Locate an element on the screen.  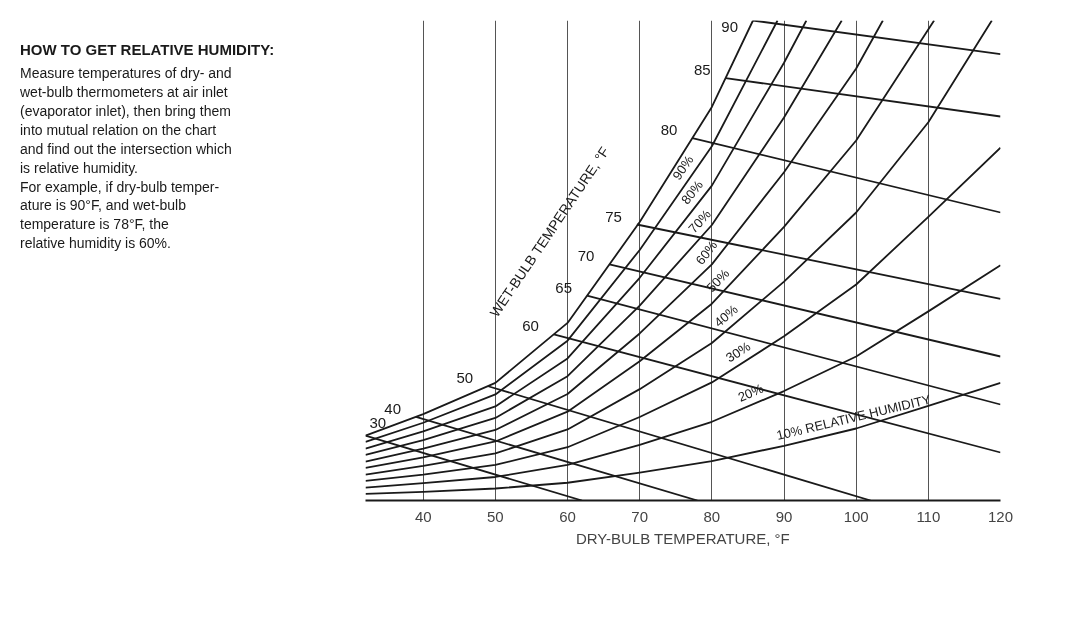
x-tick-label: 110 is located at coordinates (928, 516).